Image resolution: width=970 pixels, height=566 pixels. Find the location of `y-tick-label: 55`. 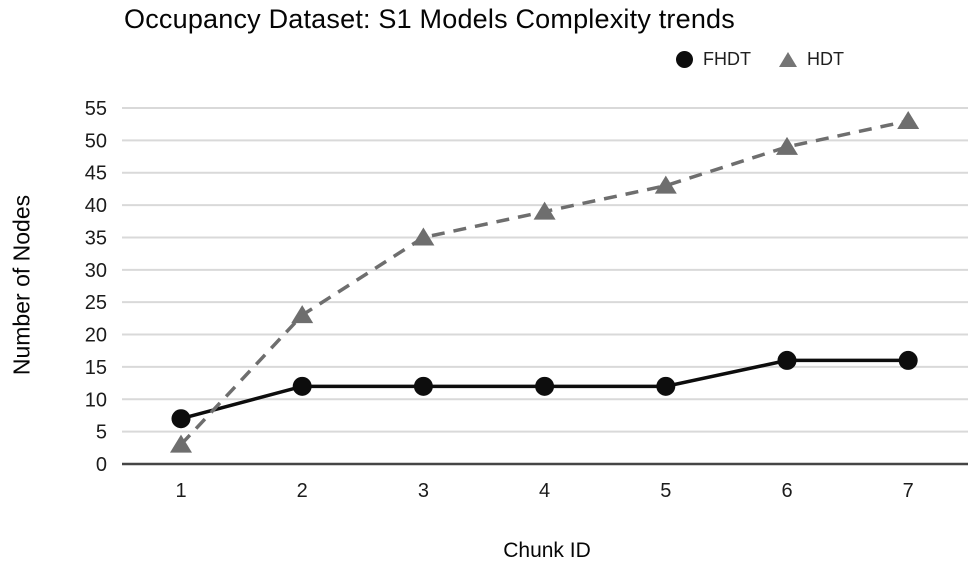

y-tick-label: 55 is located at coordinates (96, 109).